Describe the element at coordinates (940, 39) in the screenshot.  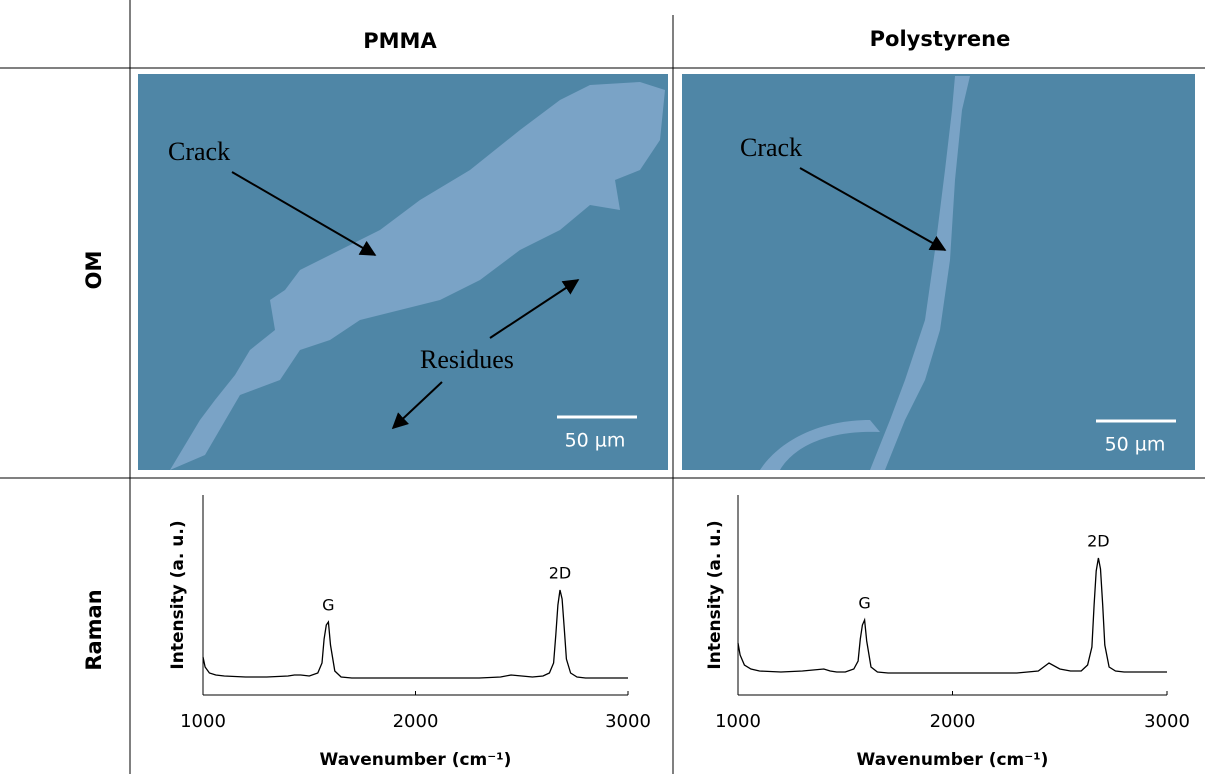
I see `column-header: Polystyrene` at that location.